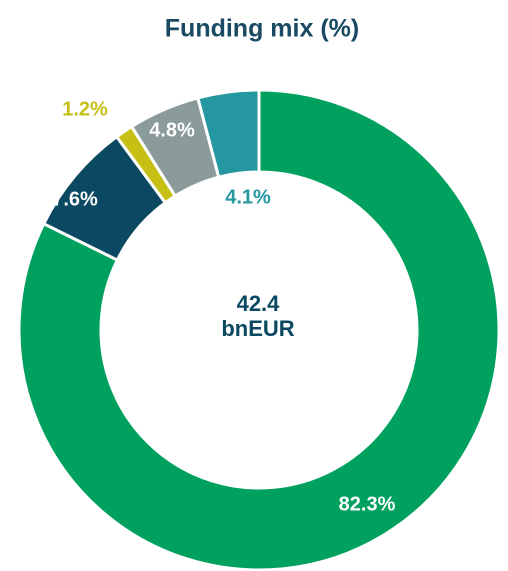 The height and width of the screenshot is (571, 508). Describe the element at coordinates (259, 303) in the screenshot. I see `center-value: 42.4` at that location.